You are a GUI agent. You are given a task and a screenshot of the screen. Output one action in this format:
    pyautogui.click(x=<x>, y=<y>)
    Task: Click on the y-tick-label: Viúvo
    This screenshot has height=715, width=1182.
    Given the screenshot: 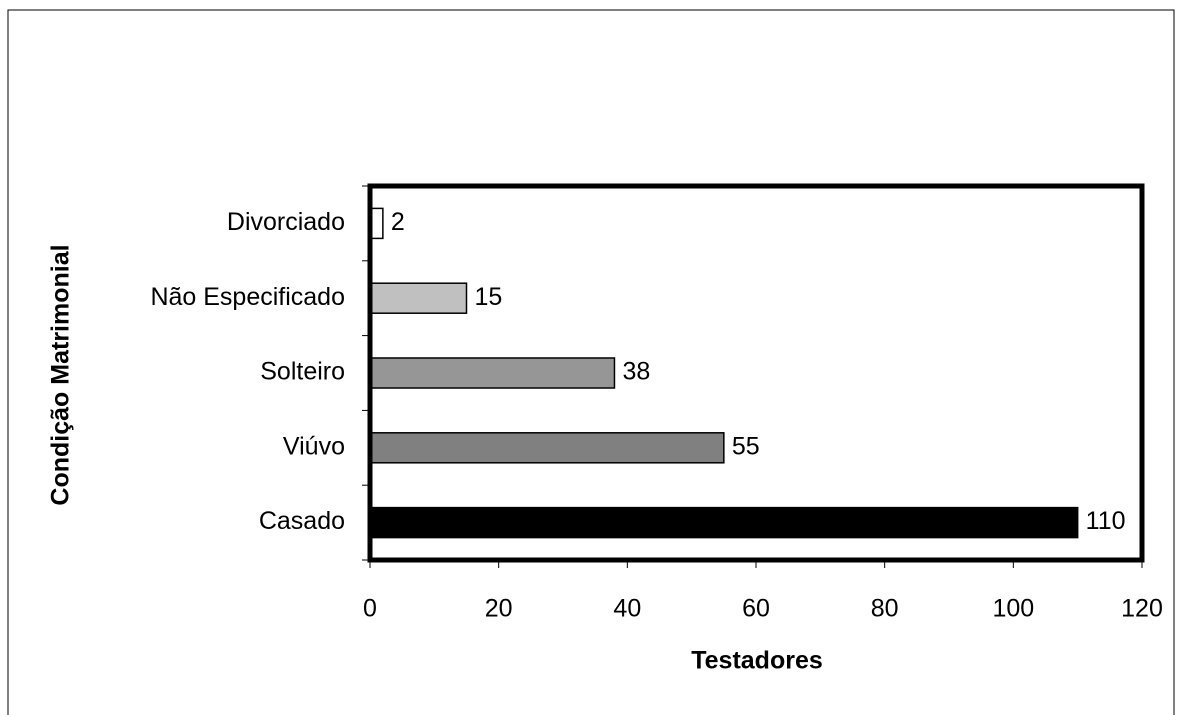 What is the action you would take?
    pyautogui.click(x=314, y=446)
    